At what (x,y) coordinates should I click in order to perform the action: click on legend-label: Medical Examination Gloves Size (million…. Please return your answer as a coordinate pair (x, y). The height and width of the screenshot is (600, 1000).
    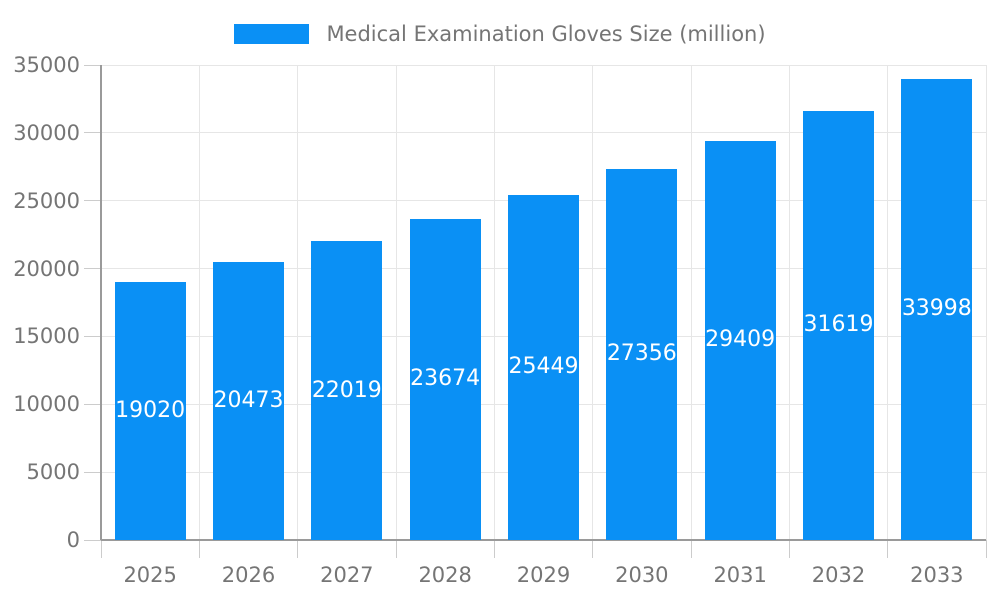
    Looking at the image, I should click on (546, 34).